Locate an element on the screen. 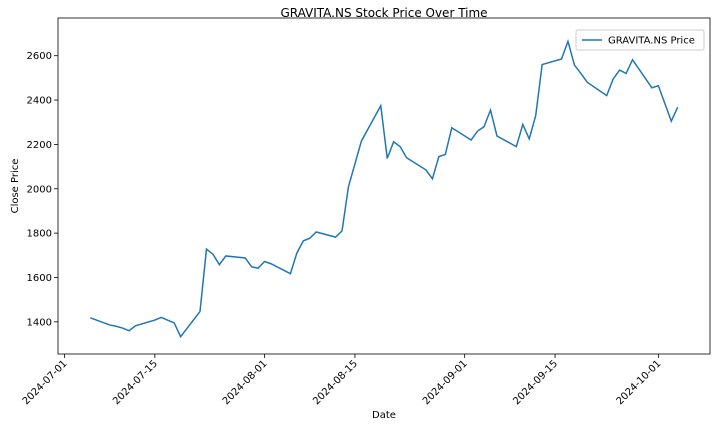  y-tick-label: 2600 is located at coordinates (39, 56).